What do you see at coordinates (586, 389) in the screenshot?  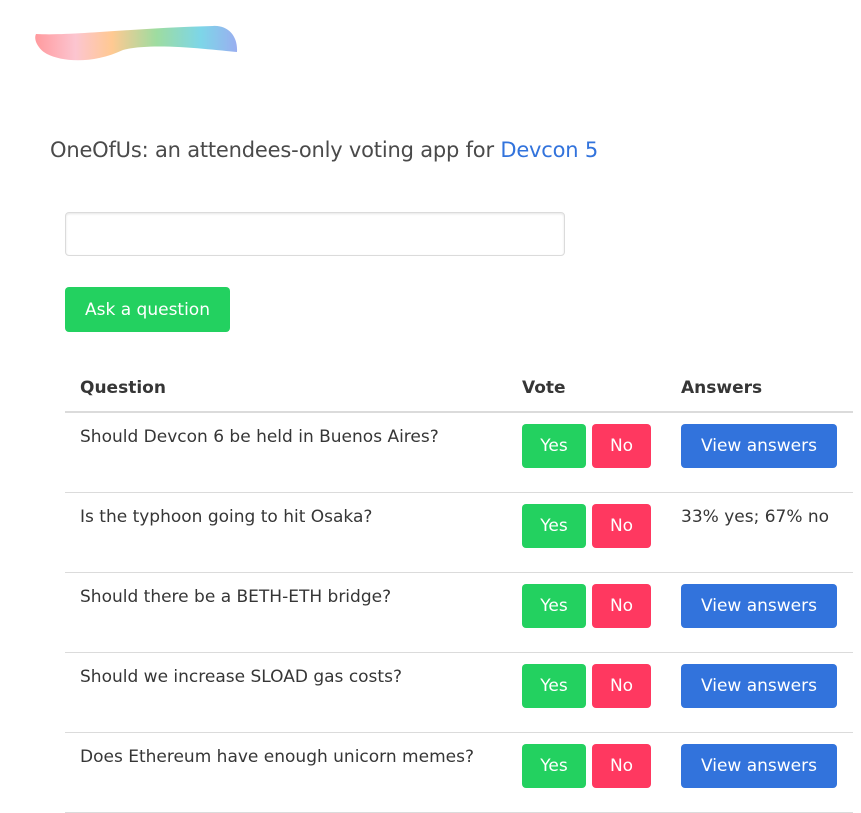 I see `header-vote: Vote` at bounding box center [586, 389].